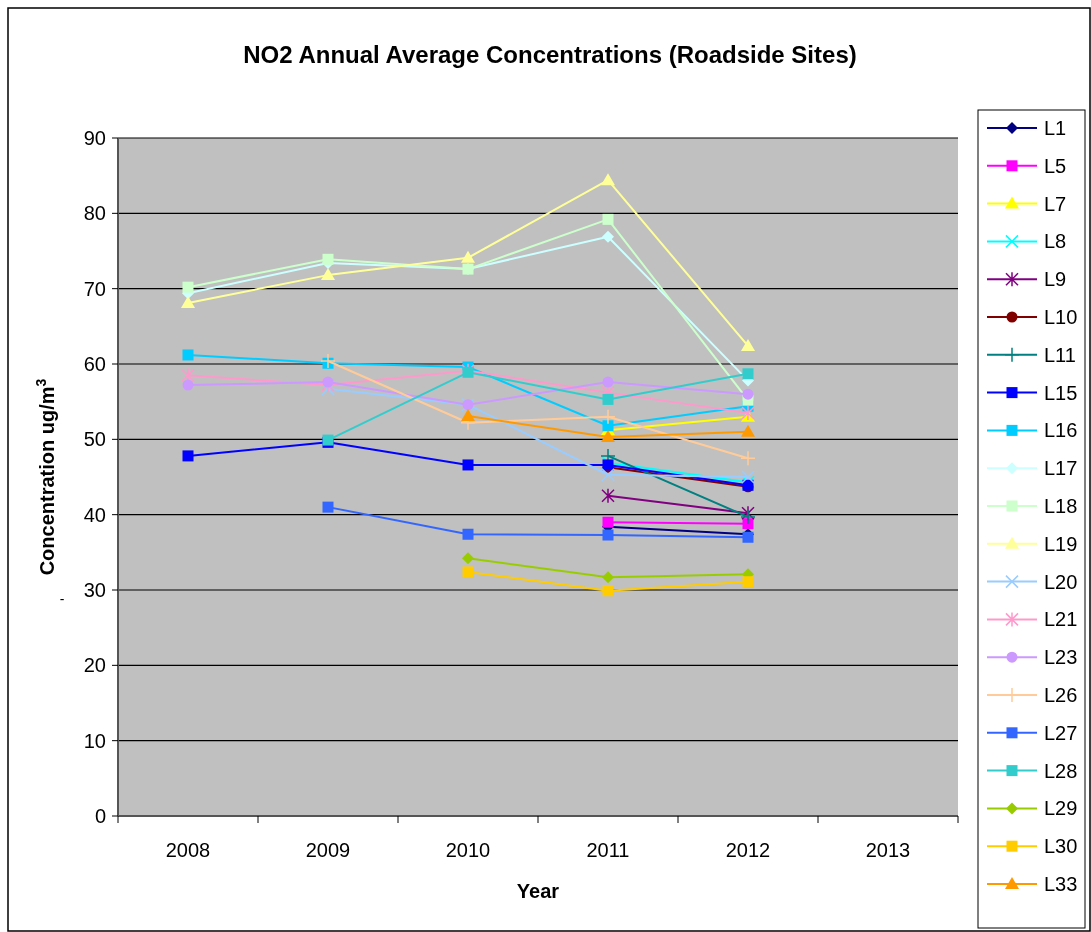 The height and width of the screenshot is (932, 1091). I want to click on y-tick-label: 40, so click(94, 514).